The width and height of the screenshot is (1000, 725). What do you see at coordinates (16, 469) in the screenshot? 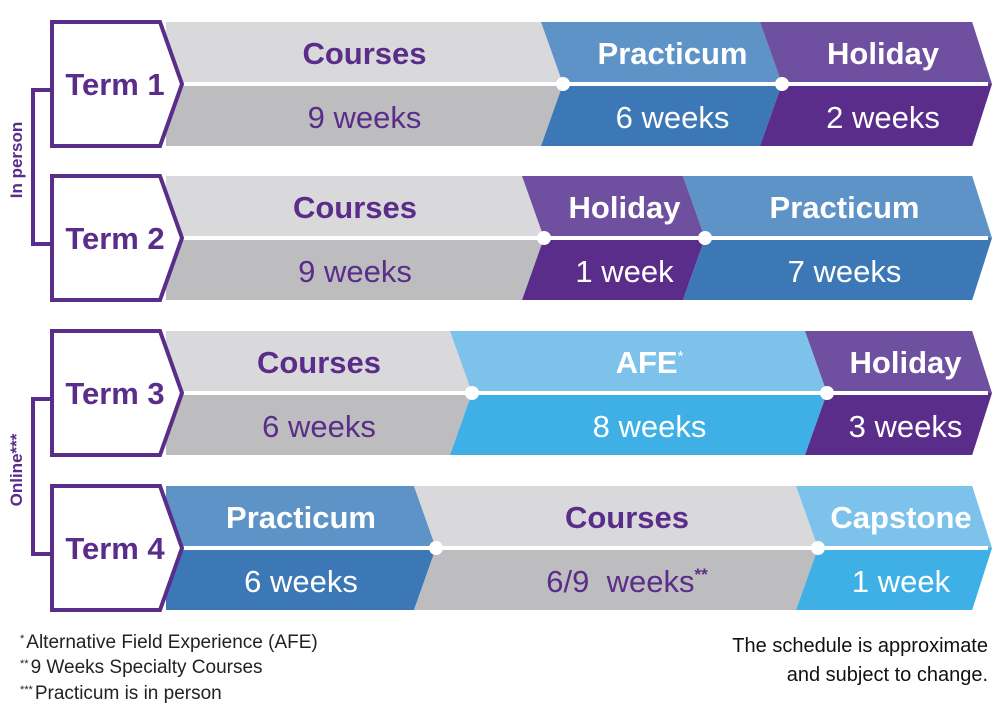
I see `group-label: Online***` at bounding box center [16, 469].